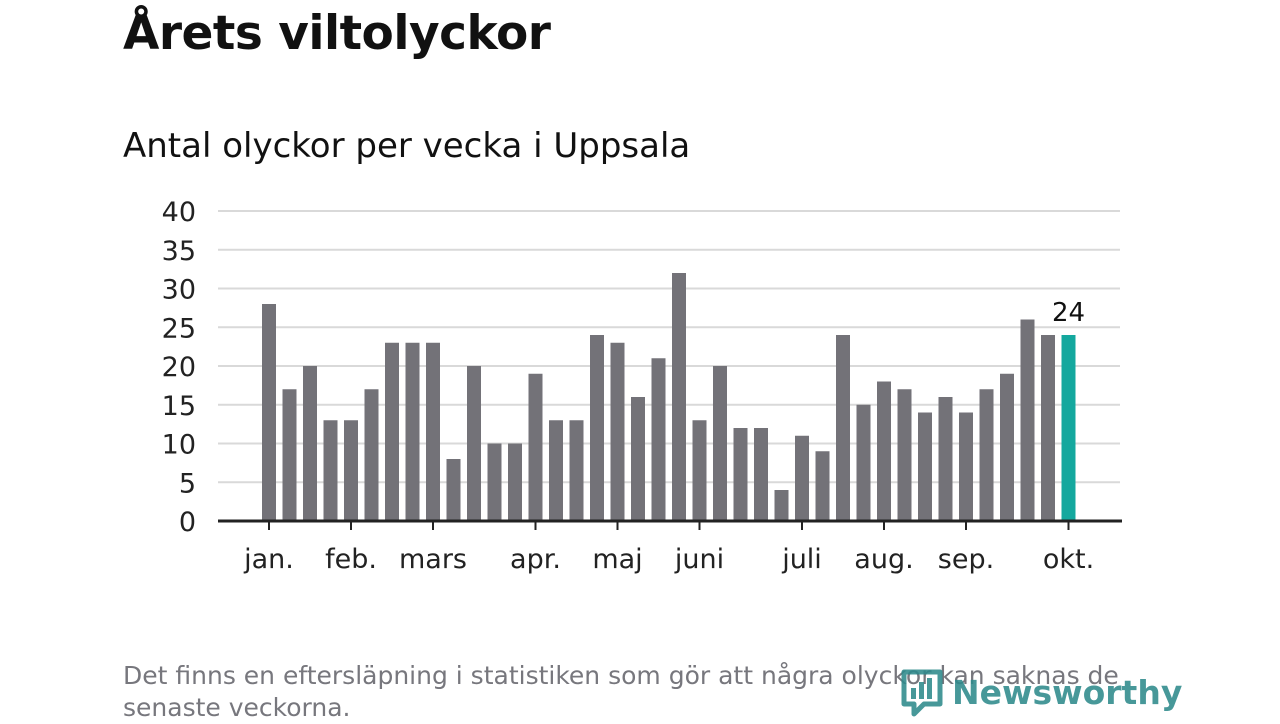  I want to click on y-tick-label: 10, so click(179, 445).